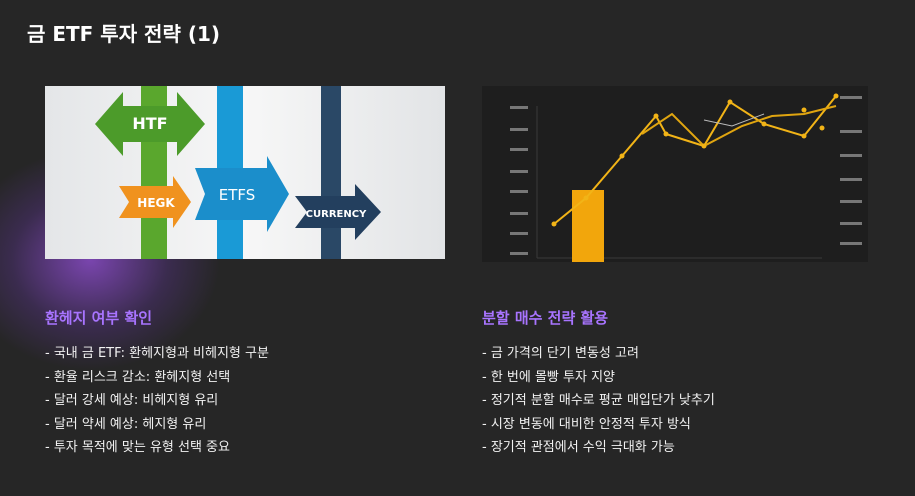 This screenshot has height=496, width=915. What do you see at coordinates (336, 214) in the screenshot?
I see `image-label: CURRENCY` at bounding box center [336, 214].